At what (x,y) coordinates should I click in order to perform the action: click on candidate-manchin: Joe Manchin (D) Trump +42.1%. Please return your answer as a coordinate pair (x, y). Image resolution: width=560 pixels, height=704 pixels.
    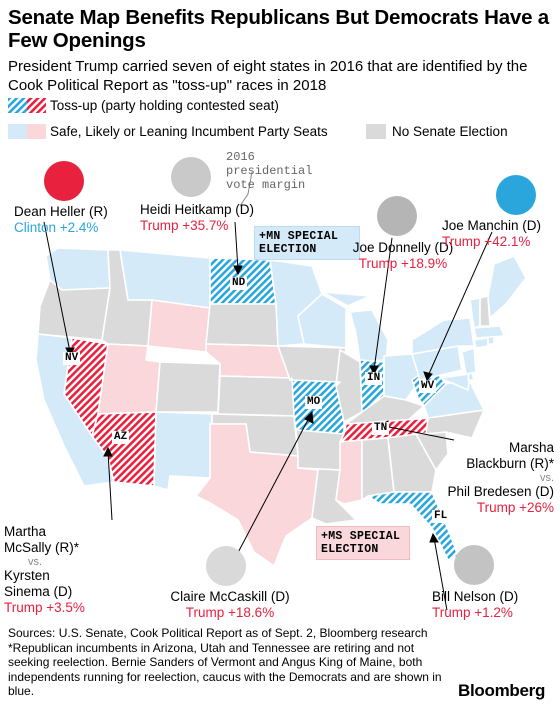
    Looking at the image, I should click on (498, 234).